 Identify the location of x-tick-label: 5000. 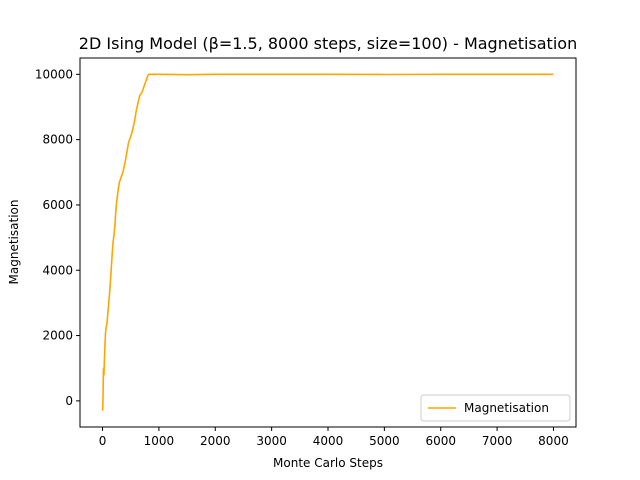
(384, 441).